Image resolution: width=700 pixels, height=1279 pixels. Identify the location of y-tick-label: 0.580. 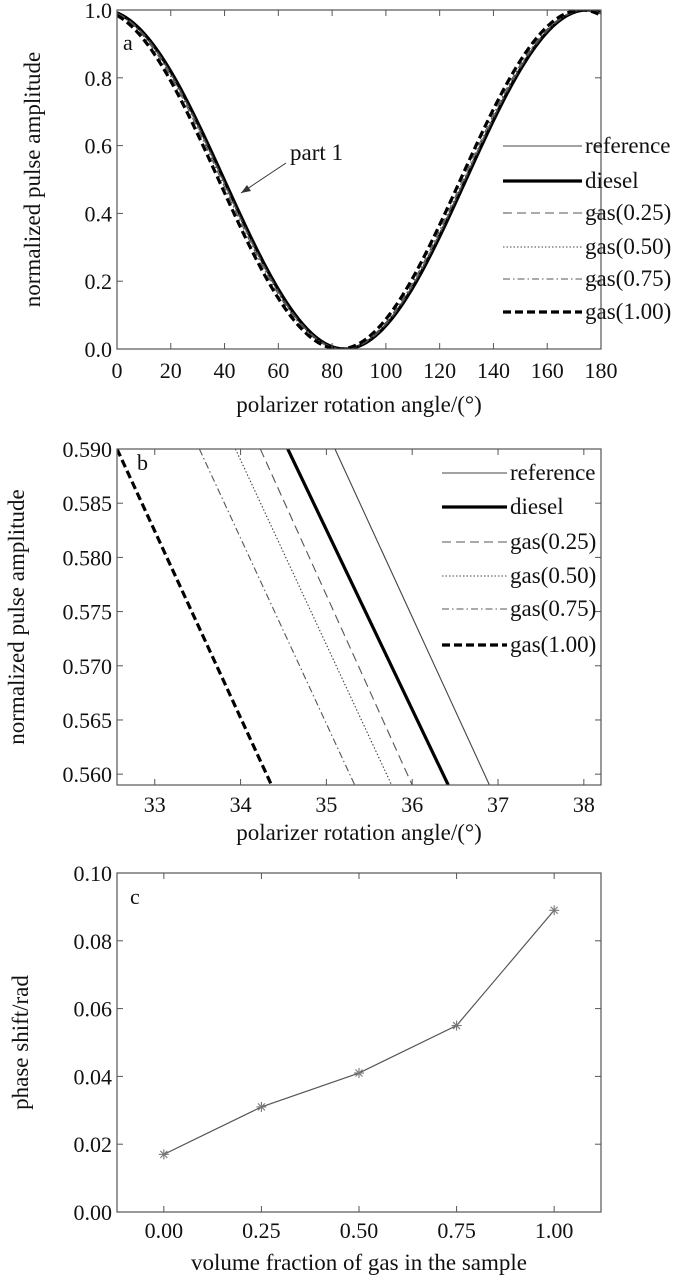
(88, 557).